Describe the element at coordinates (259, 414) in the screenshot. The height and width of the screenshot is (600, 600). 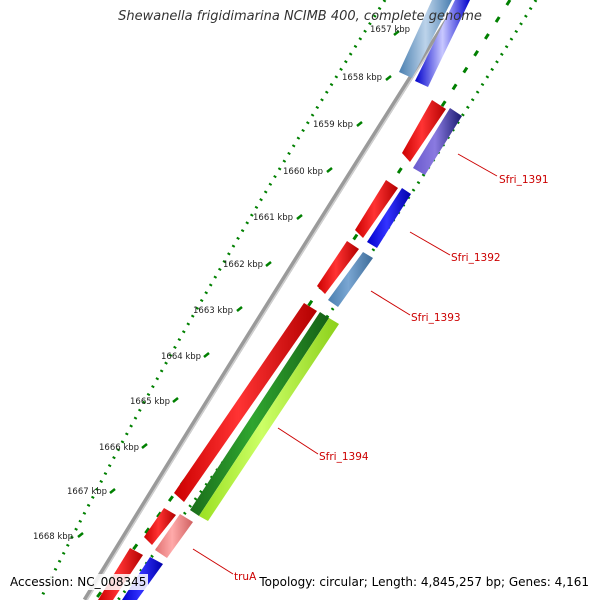
I see `gene-feature-sfri1394-green` at that location.